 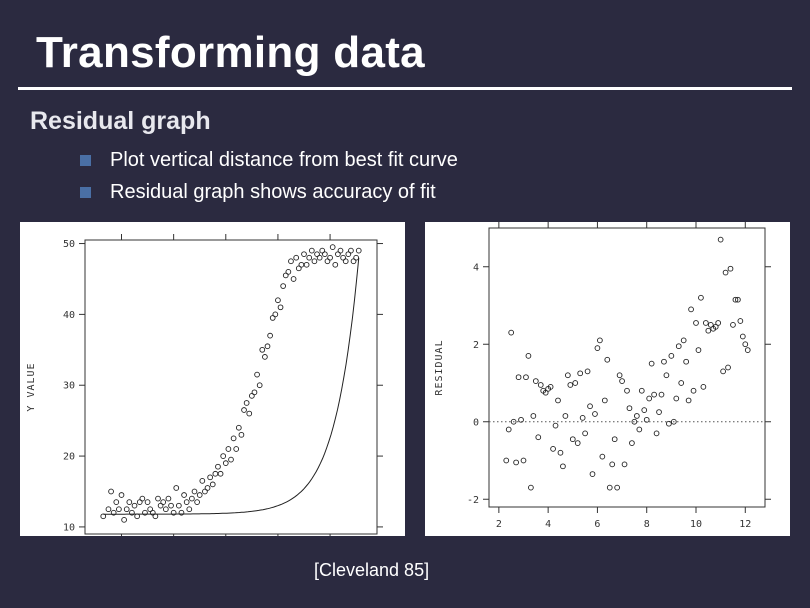 What do you see at coordinates (120, 121) in the screenshot?
I see `section-heading: Residual graph` at bounding box center [120, 121].